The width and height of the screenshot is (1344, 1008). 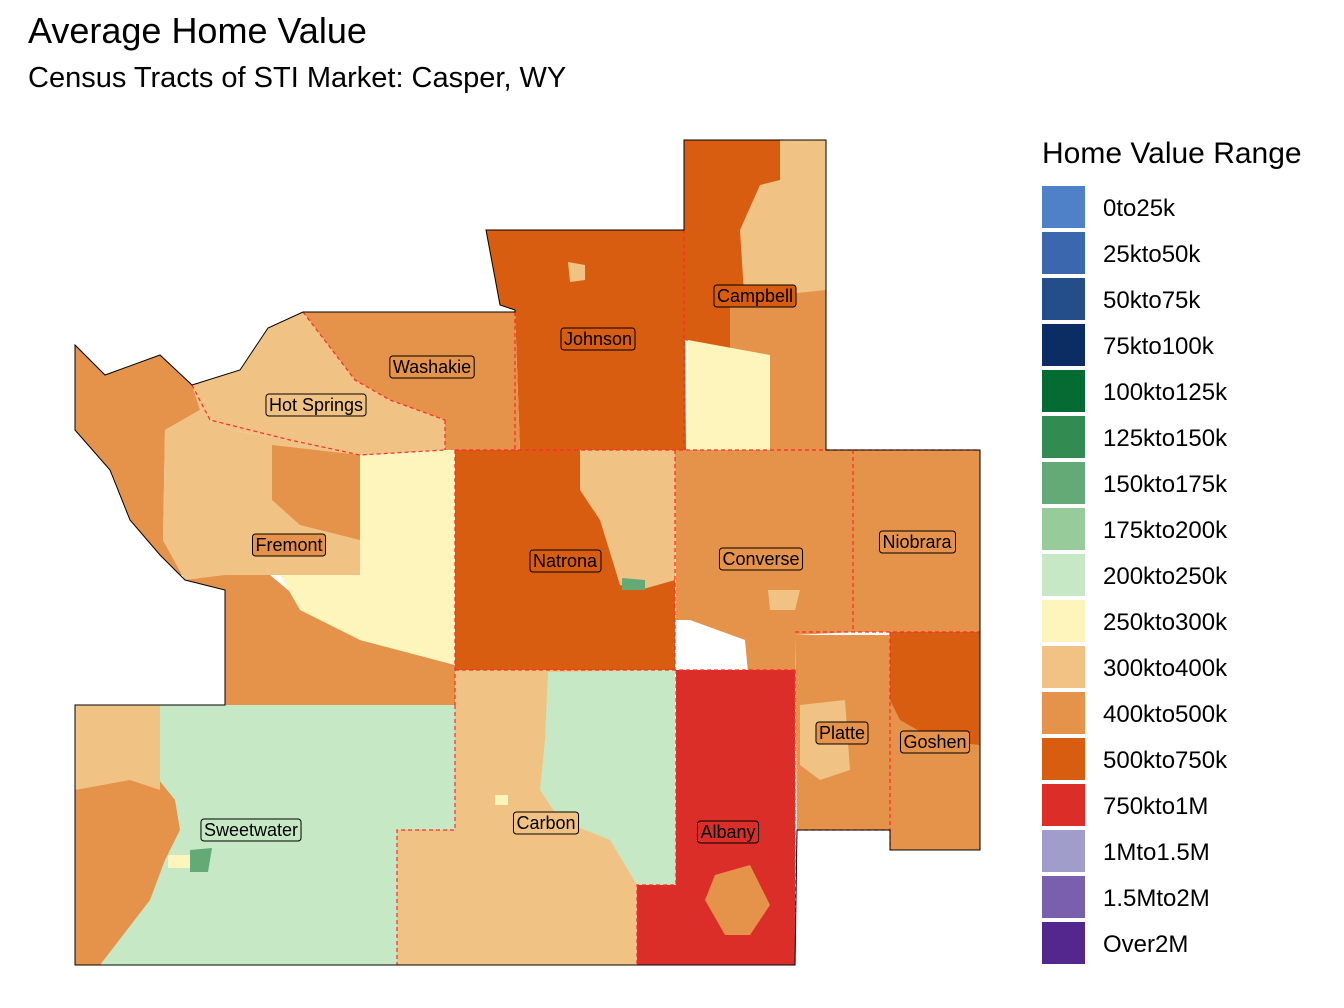 I want to click on county-label-text: Campbell, so click(x=755, y=296).